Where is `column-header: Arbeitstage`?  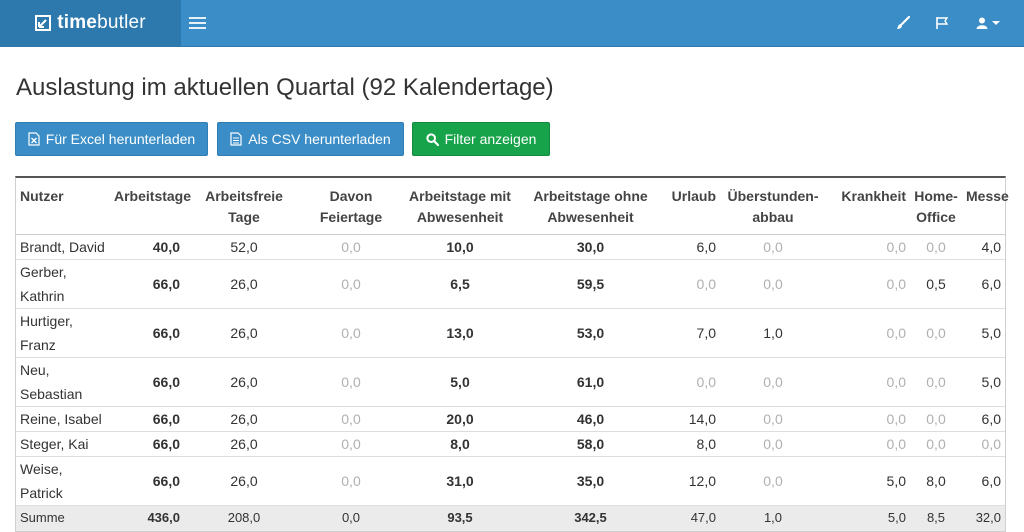 column-header: Arbeitstage is located at coordinates (150, 206).